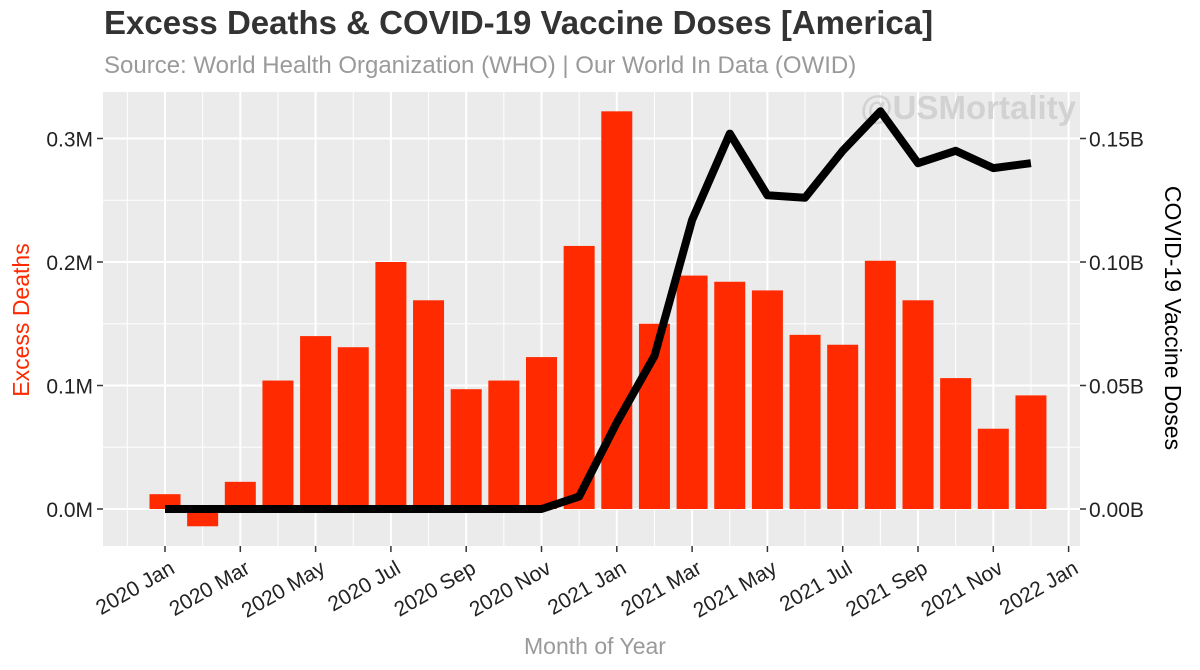  I want to click on x-axis-tick-label: 2020 Sep, so click(434, 589).